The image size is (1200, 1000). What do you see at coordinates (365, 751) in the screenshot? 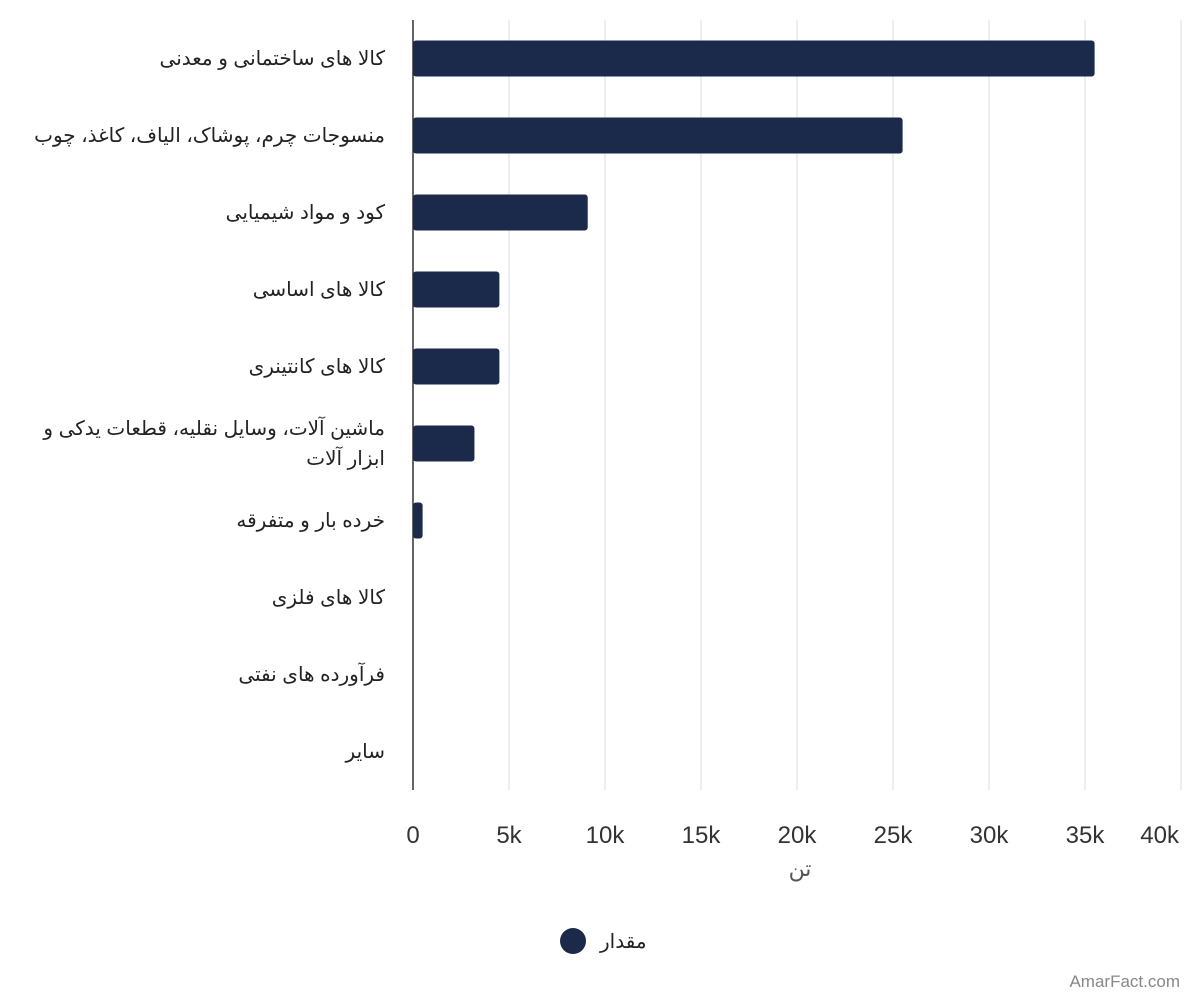
I see `category-label: سایر` at bounding box center [365, 751].